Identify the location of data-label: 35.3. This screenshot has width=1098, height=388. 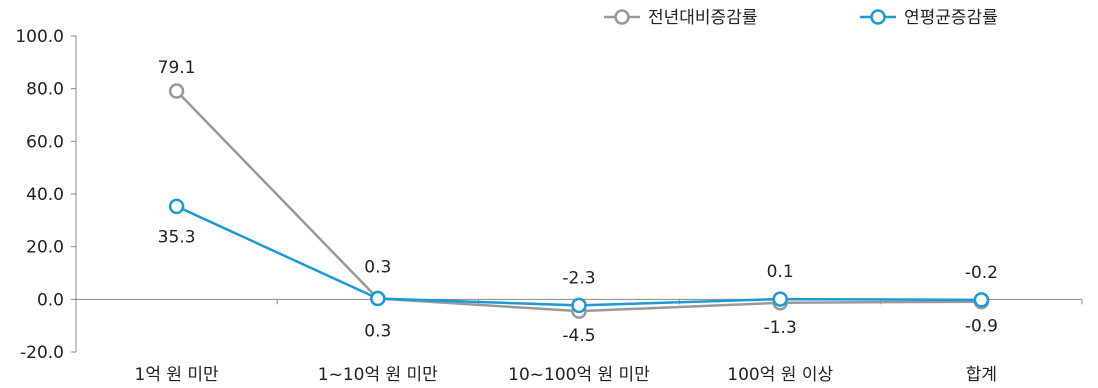
(177, 237).